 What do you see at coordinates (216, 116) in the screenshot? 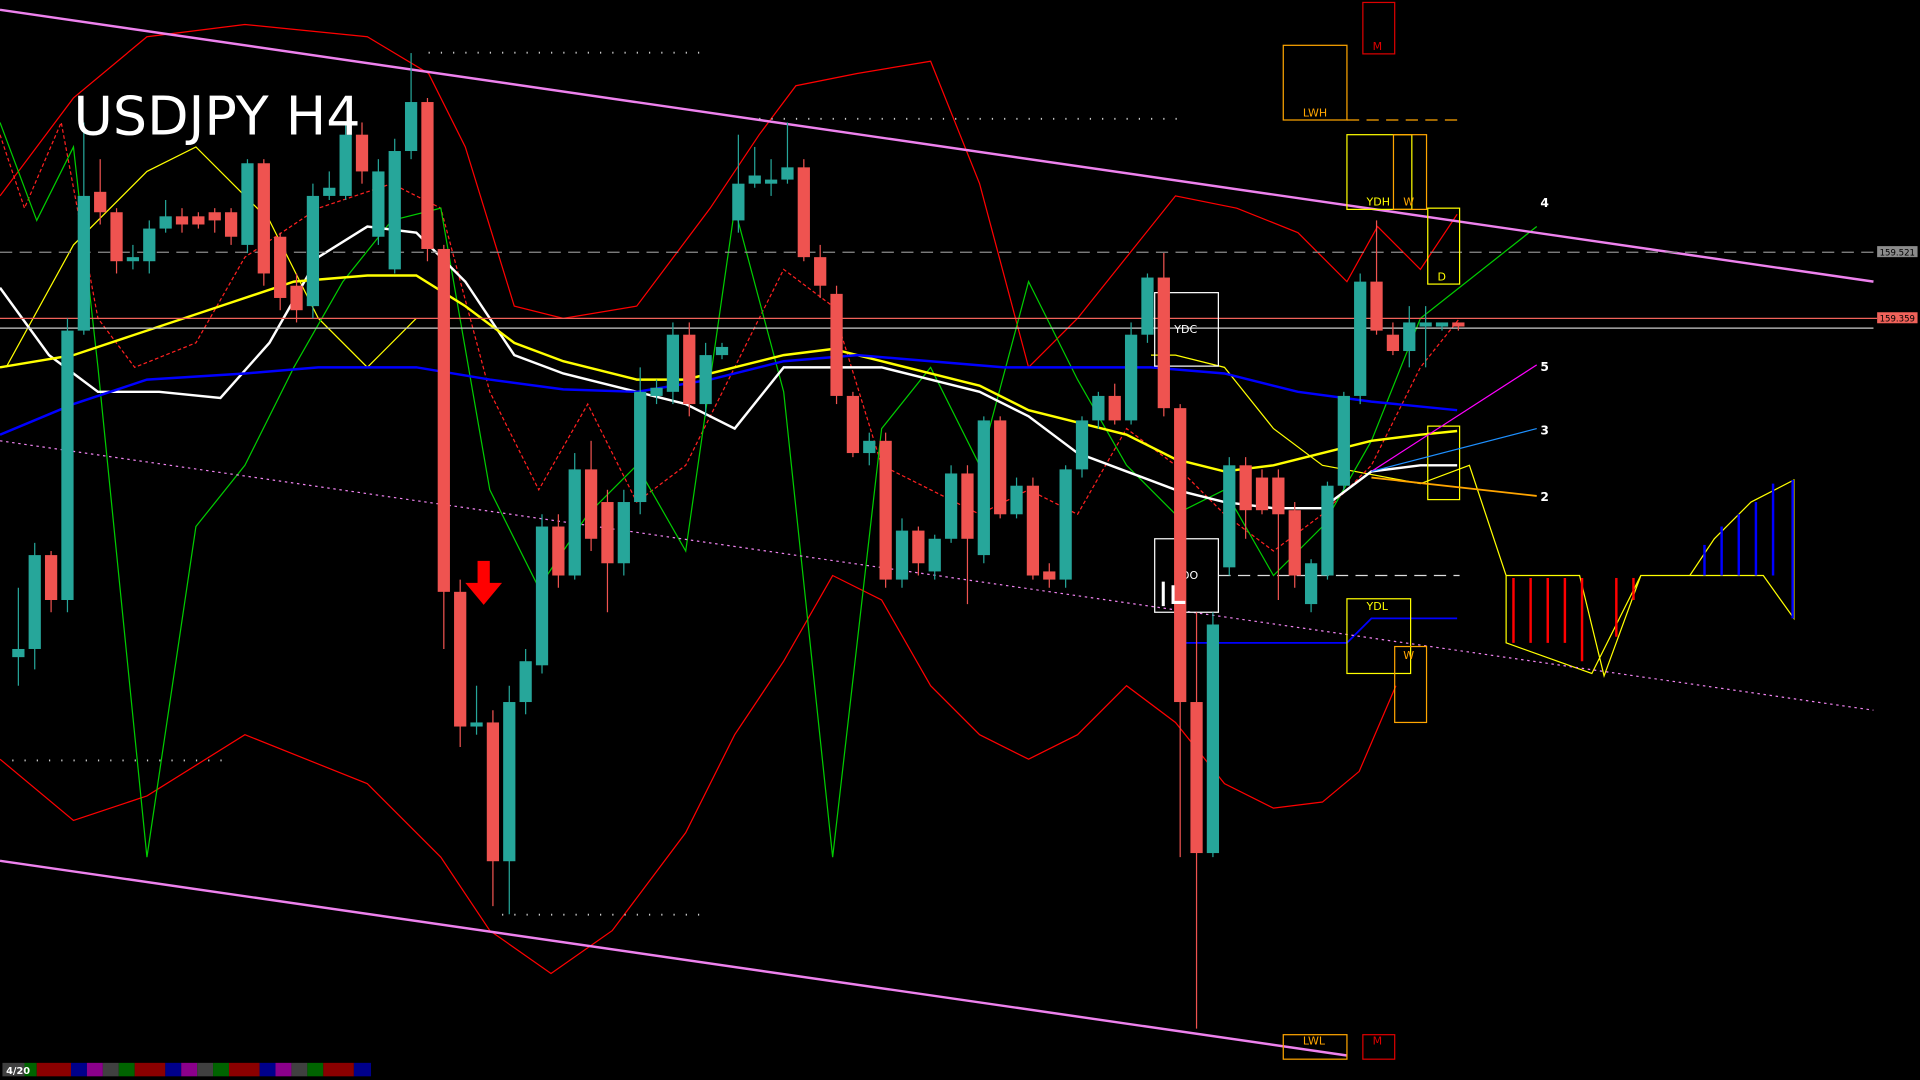
I see `chart-title: USDJPY H4` at bounding box center [216, 116].